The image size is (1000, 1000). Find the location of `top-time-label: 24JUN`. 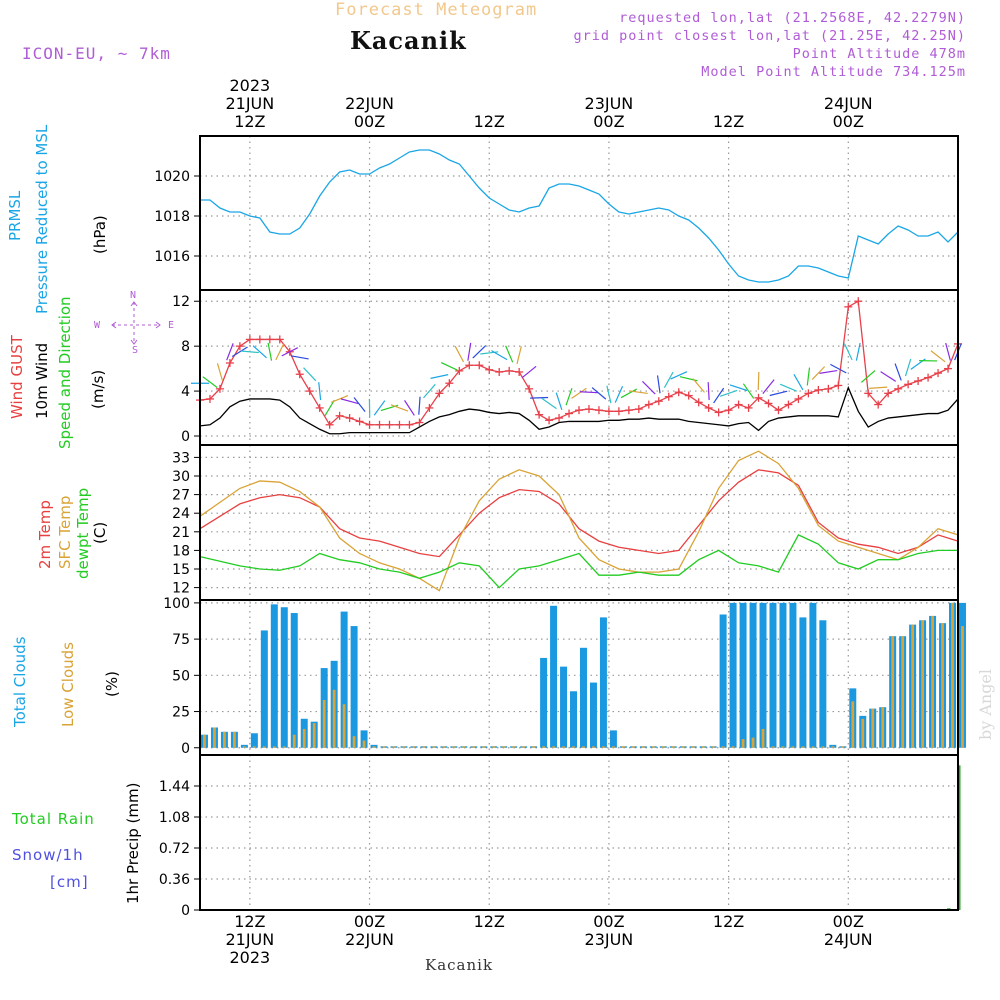

top-time-label: 24JUN is located at coordinates (848, 103).